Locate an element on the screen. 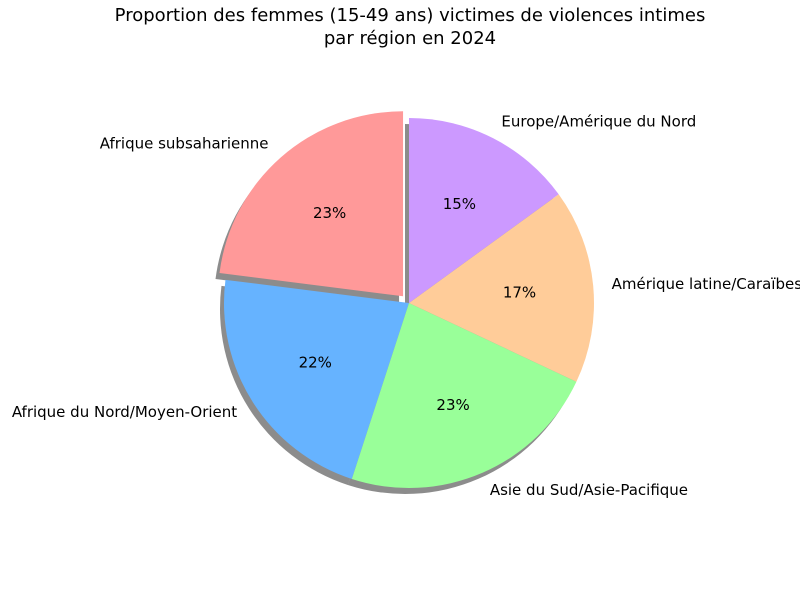  pie-slice-asie-du-sud-asie-pacifique is located at coordinates (464, 395).